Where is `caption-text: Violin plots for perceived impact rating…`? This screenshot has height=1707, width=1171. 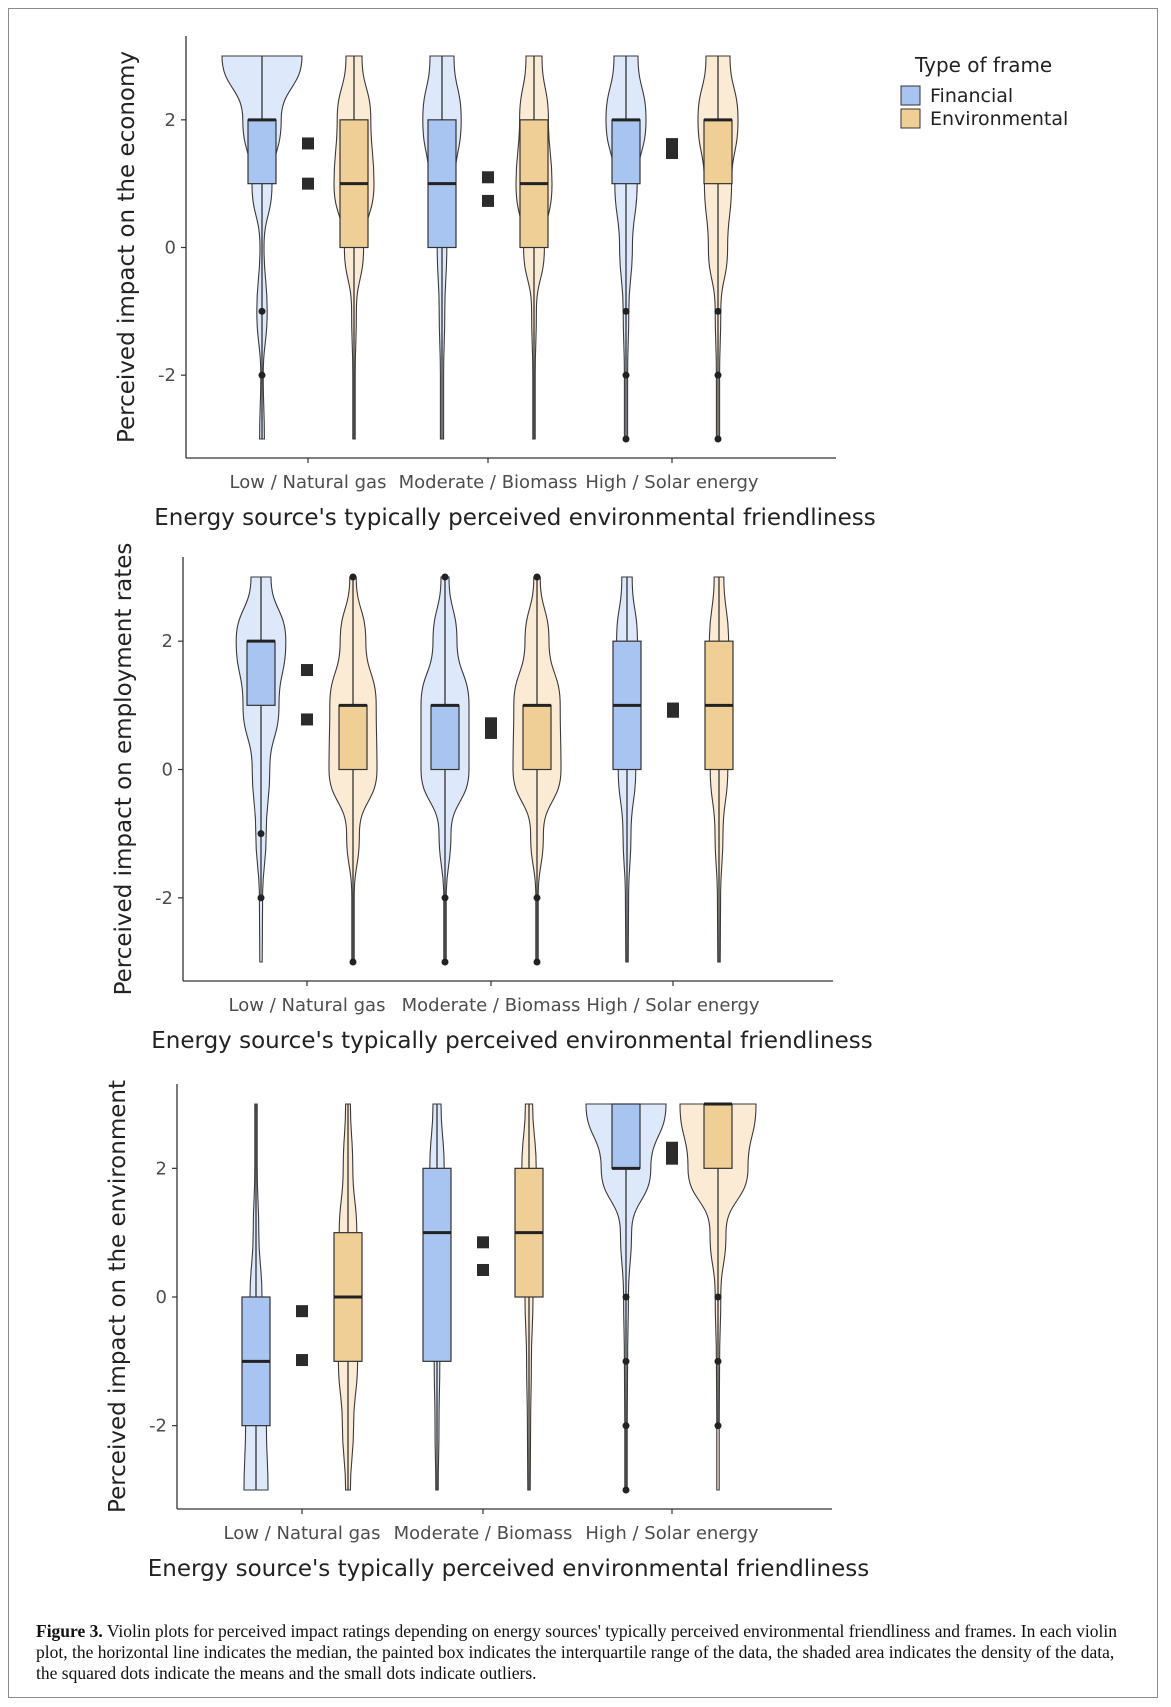 caption-text: Violin plots for perceived impact rating… is located at coordinates (576, 1652).